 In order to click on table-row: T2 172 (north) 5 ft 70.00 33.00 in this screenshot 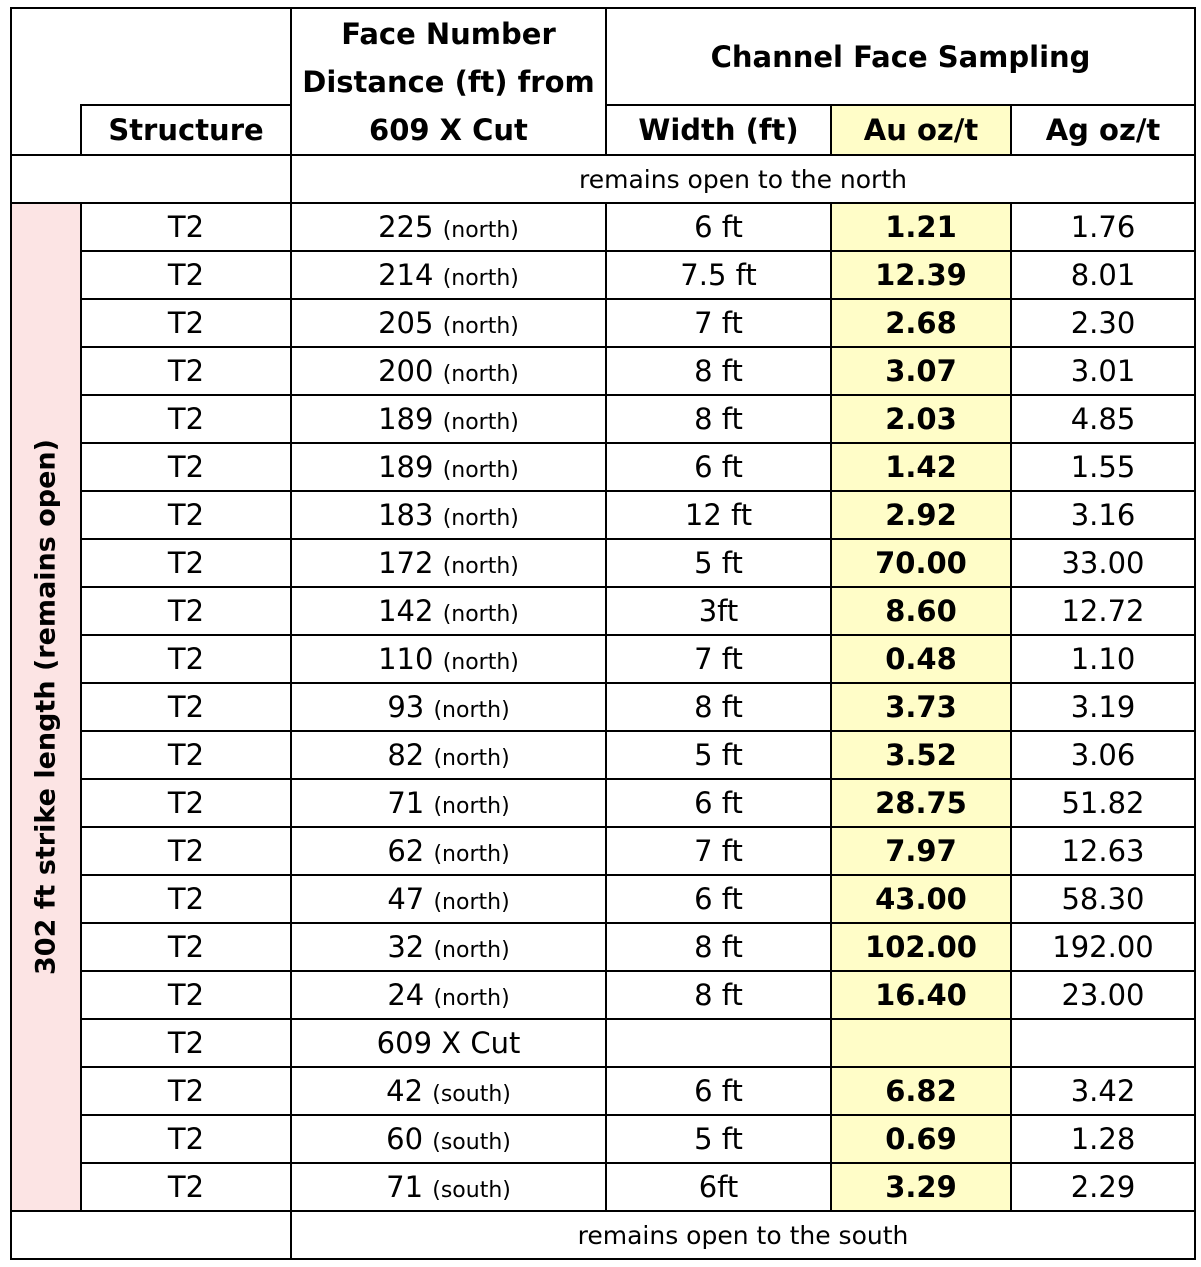, I will do `click(604, 563)`.